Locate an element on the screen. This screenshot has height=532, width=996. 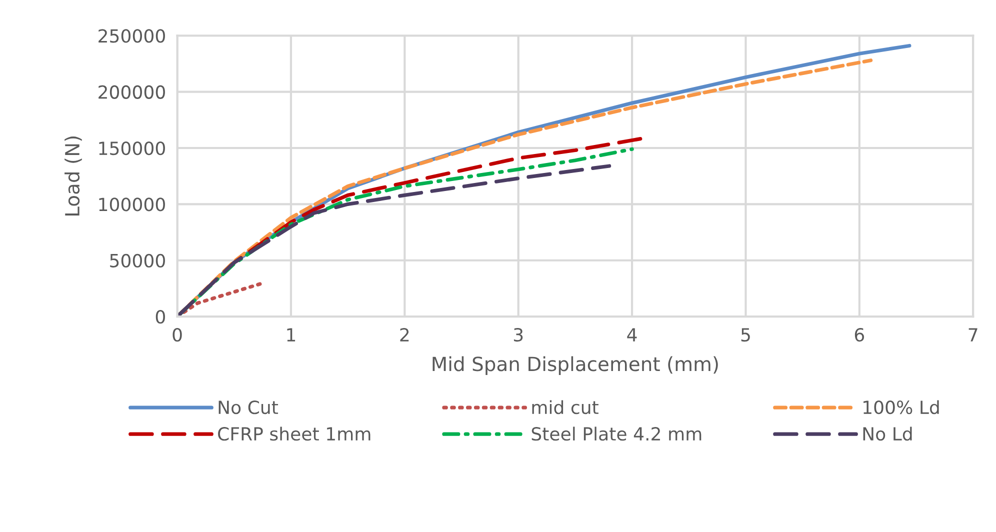
x-axis-title: Mid Span Displacement (mm) is located at coordinates (575, 366).